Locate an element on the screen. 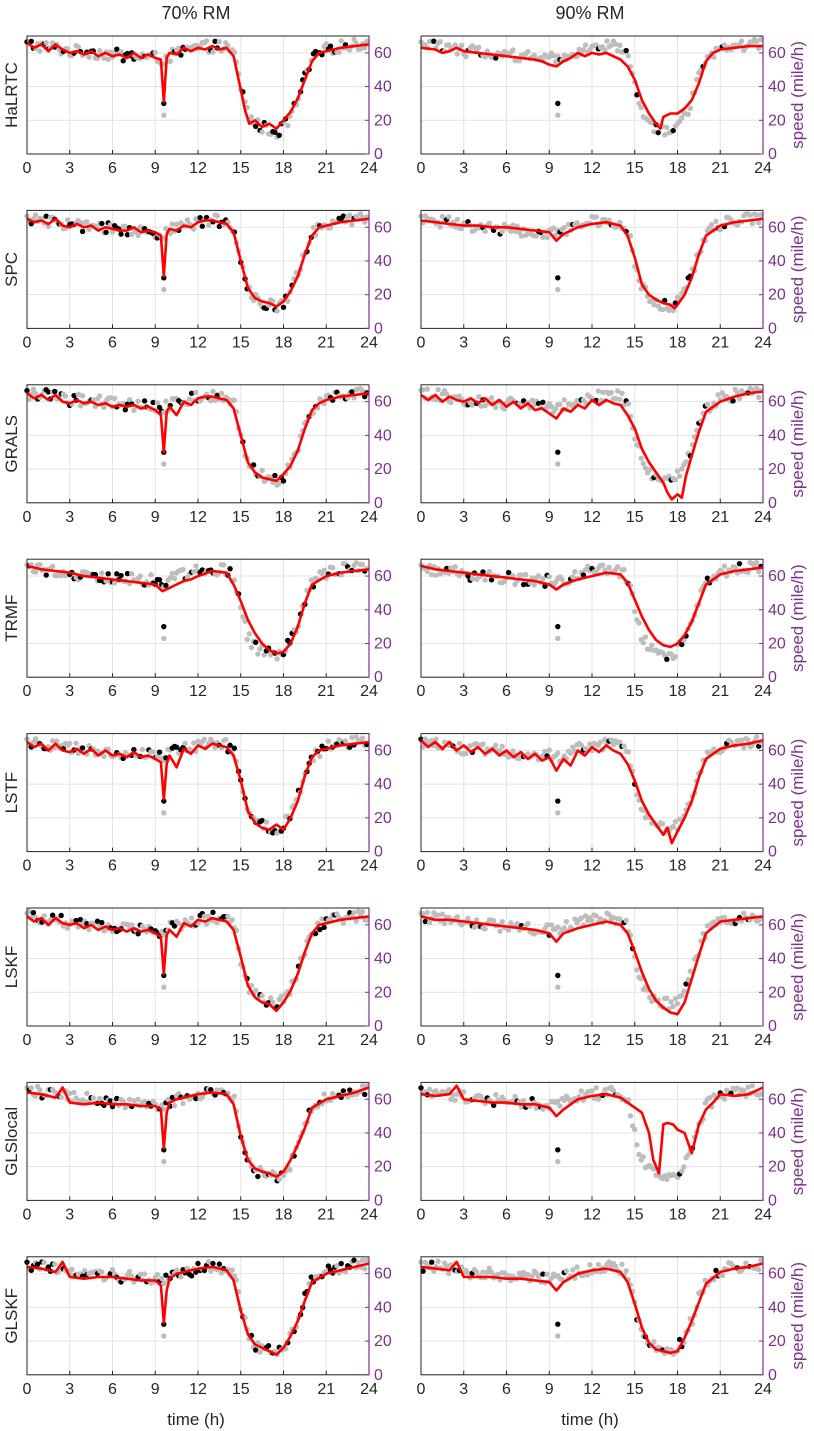 The image size is (814, 1431). scatter-points is located at coordinates (591, 87).